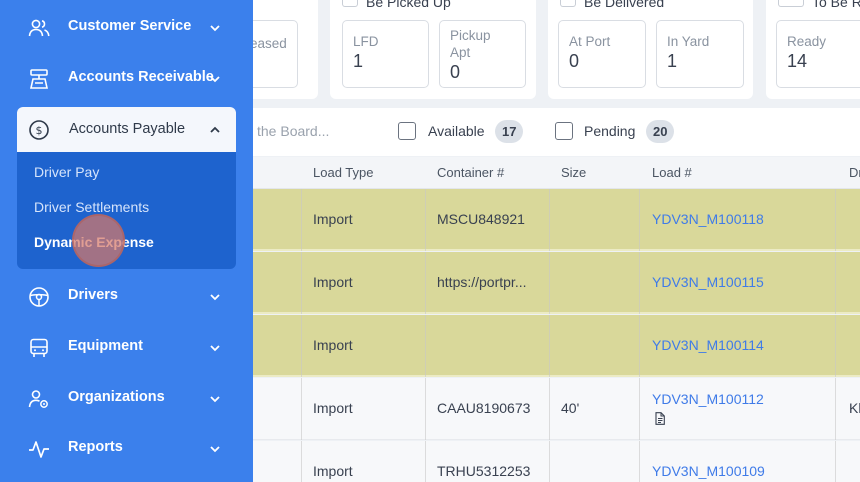 The height and width of the screenshot is (482, 860). What do you see at coordinates (708, 282) in the screenshot?
I see `load-number-link: YDV3N_M100115` at bounding box center [708, 282].